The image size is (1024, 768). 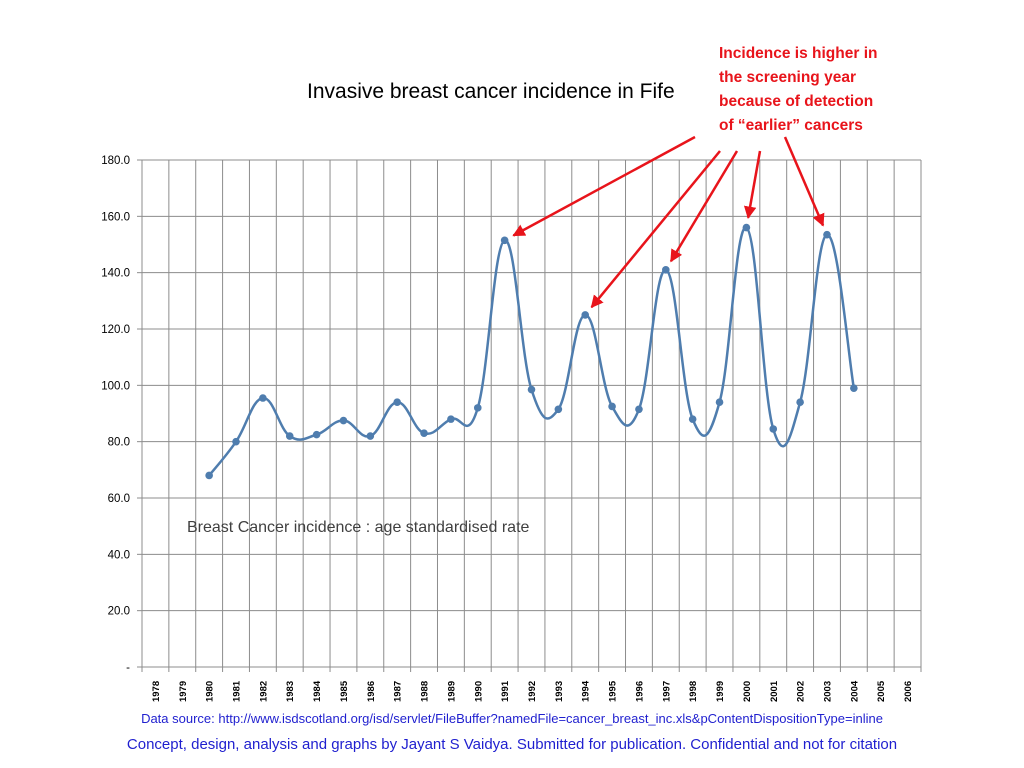 What do you see at coordinates (613, 691) in the screenshot?
I see `x-tick-label: 1995` at bounding box center [613, 691].